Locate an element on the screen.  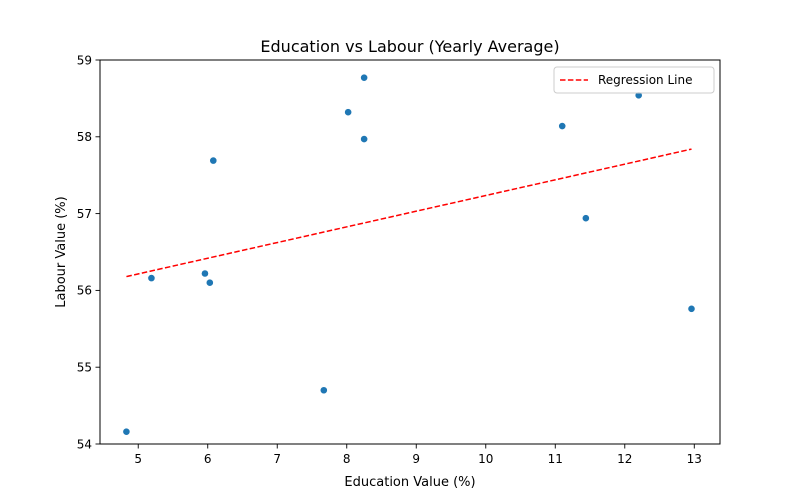
x-tick-label: 10 is located at coordinates (485, 459).